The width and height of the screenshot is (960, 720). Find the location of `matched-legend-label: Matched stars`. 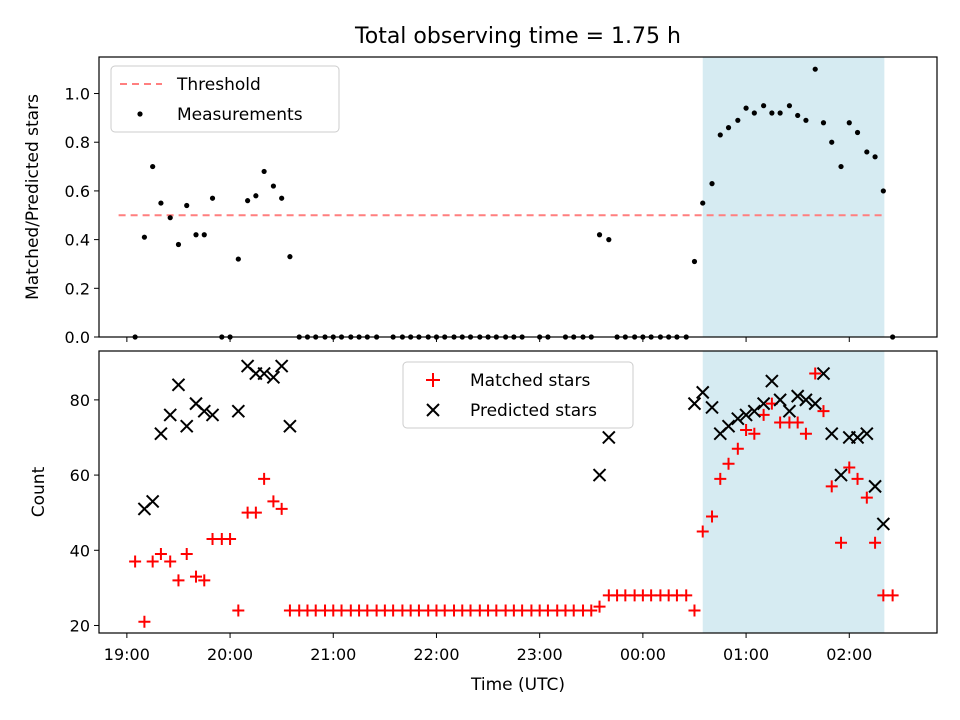

matched-legend-label: Matched stars is located at coordinates (530, 381).